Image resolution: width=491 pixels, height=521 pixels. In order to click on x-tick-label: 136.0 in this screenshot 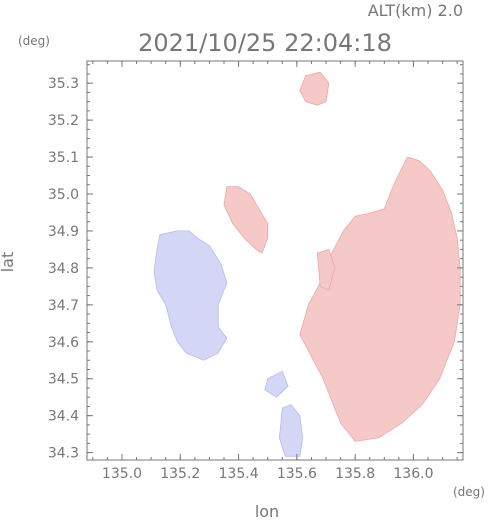, I will do `click(413, 474)`.